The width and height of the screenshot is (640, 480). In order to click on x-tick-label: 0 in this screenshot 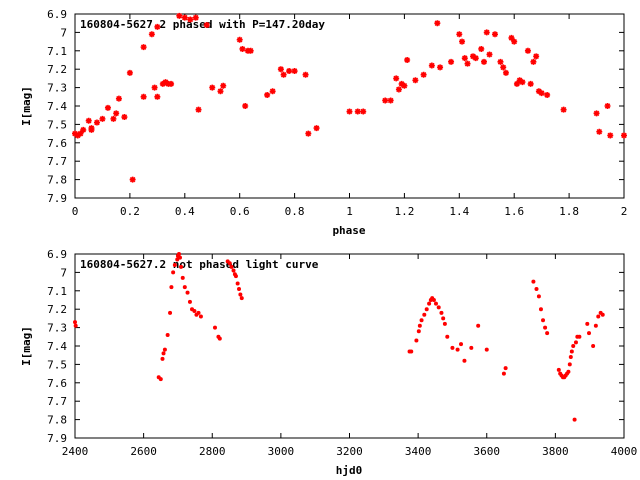, I will do `click(75, 211)`.